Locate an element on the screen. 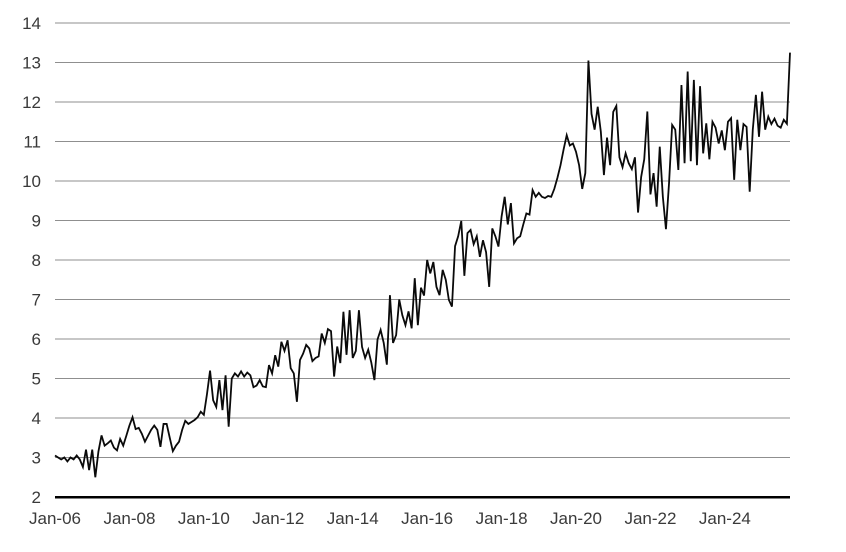 The height and width of the screenshot is (552, 846). y-tick-label: 14 is located at coordinates (31, 23).